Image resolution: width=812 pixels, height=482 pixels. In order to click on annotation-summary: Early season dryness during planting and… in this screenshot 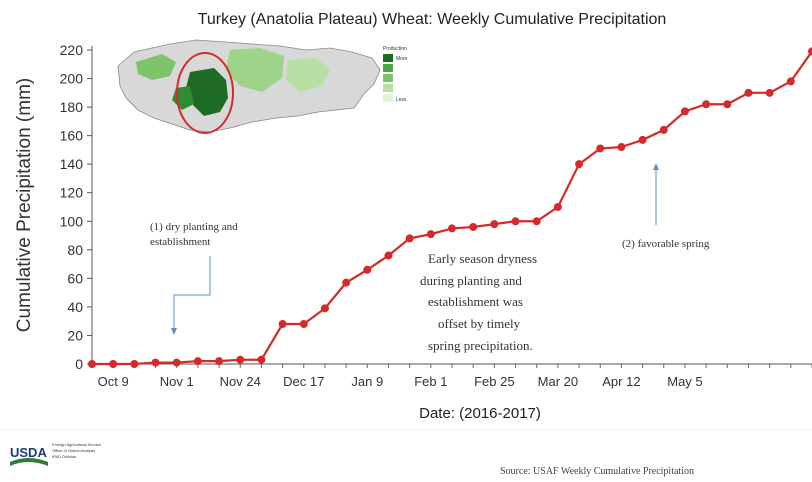, I will do `click(478, 302)`.